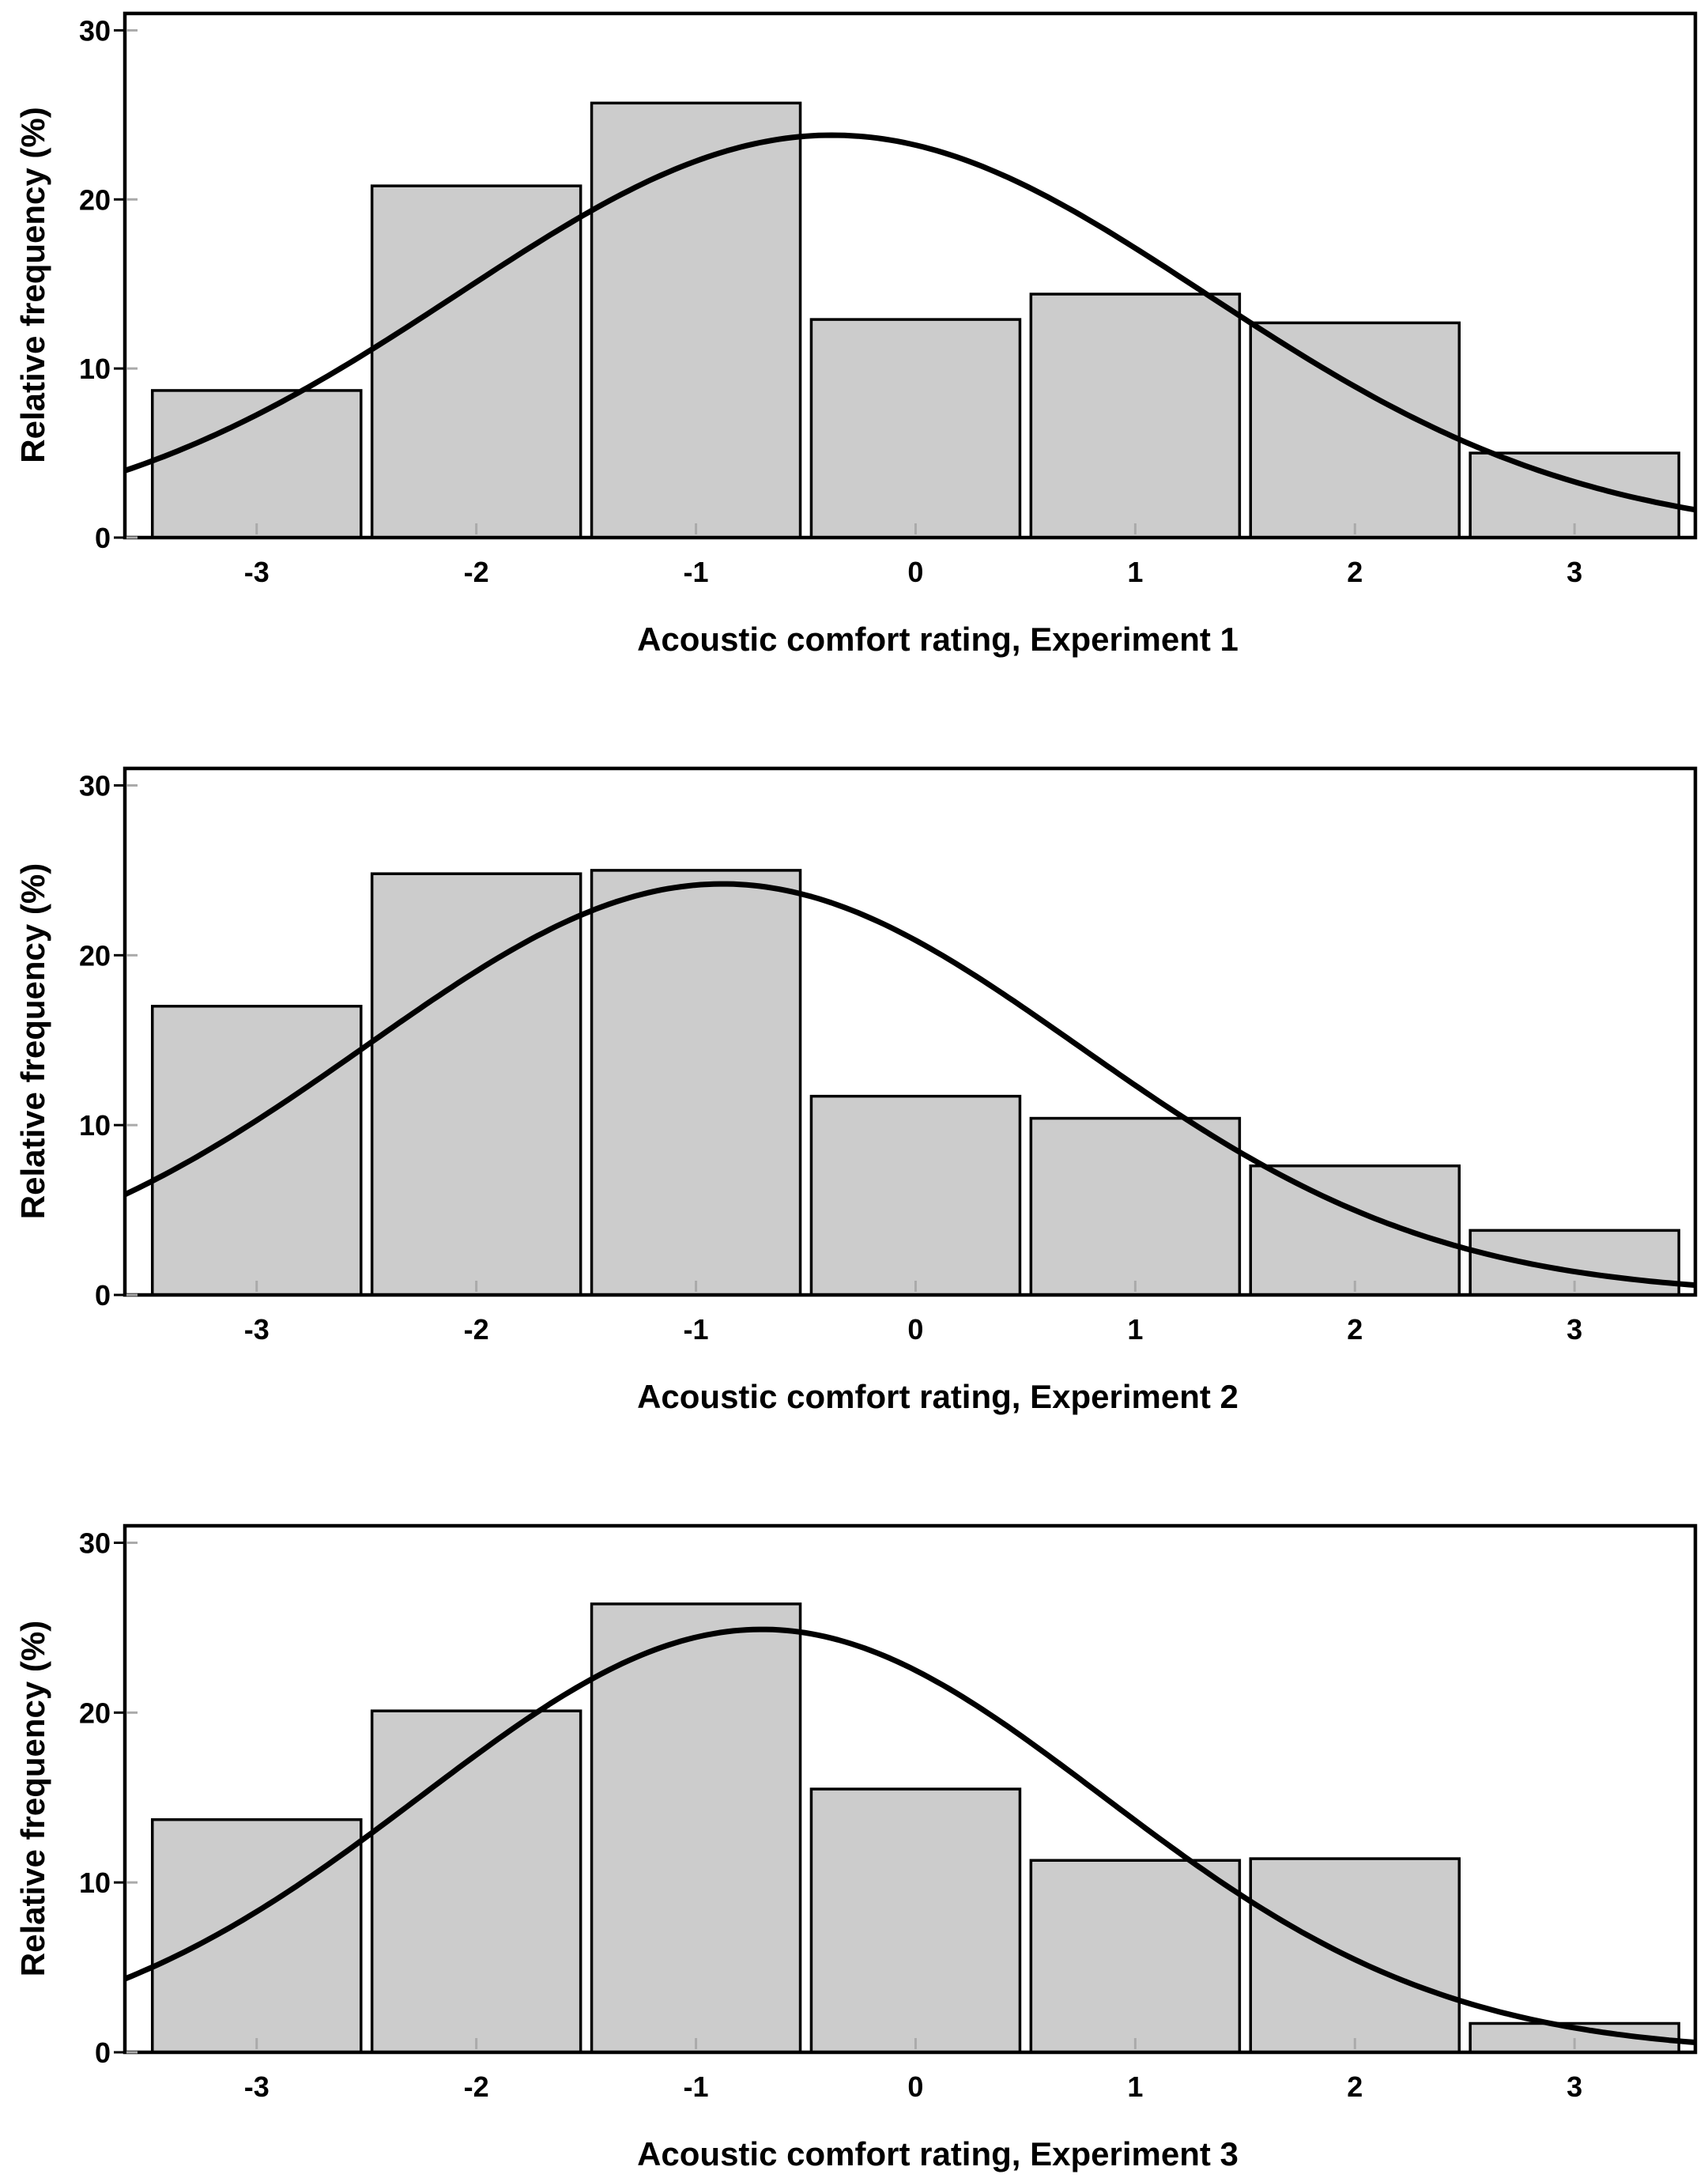  I want to click on x-axis-title: Acoustic comfort rating, Experiment 3, so click(938, 2153).